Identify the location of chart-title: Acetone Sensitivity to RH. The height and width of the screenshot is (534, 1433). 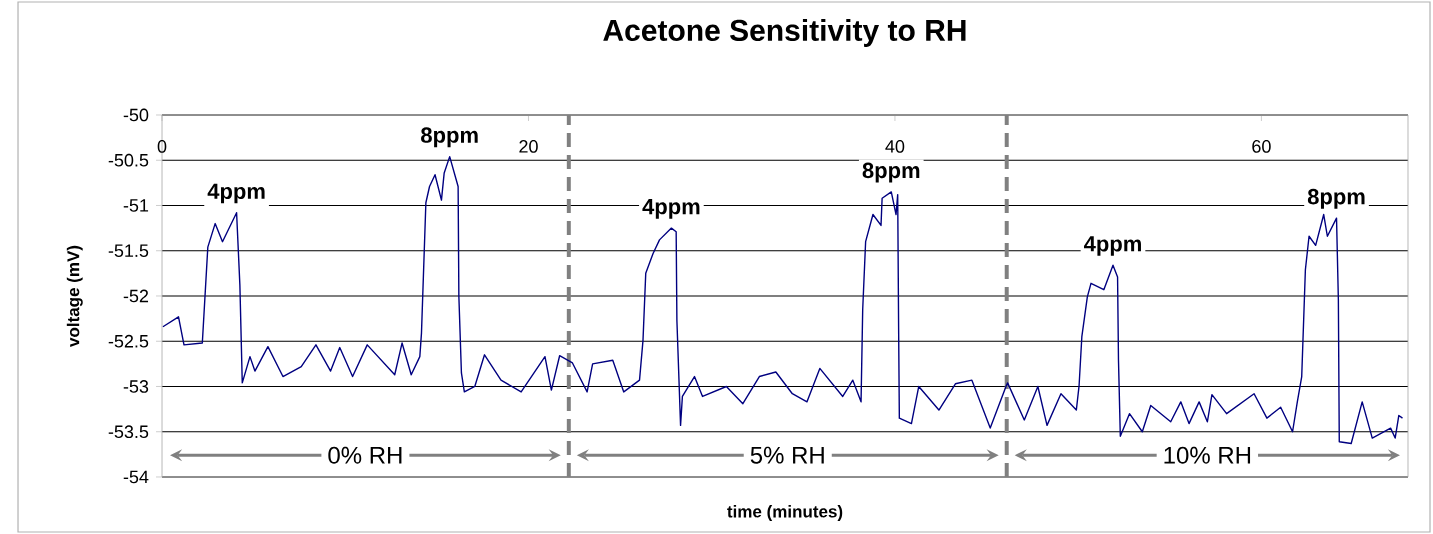
(784, 33).